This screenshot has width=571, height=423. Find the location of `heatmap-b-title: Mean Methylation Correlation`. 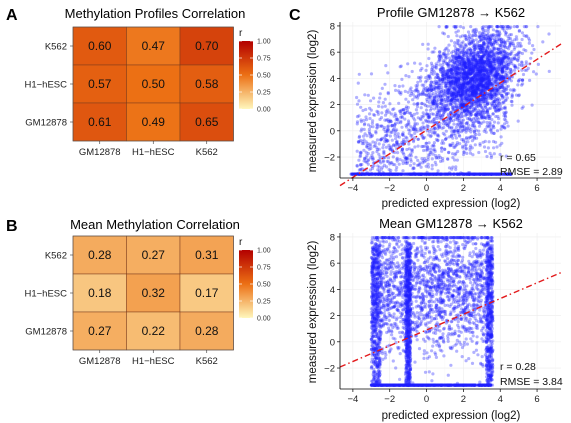

heatmap-b-title: Mean Methylation Correlation is located at coordinates (155, 224).